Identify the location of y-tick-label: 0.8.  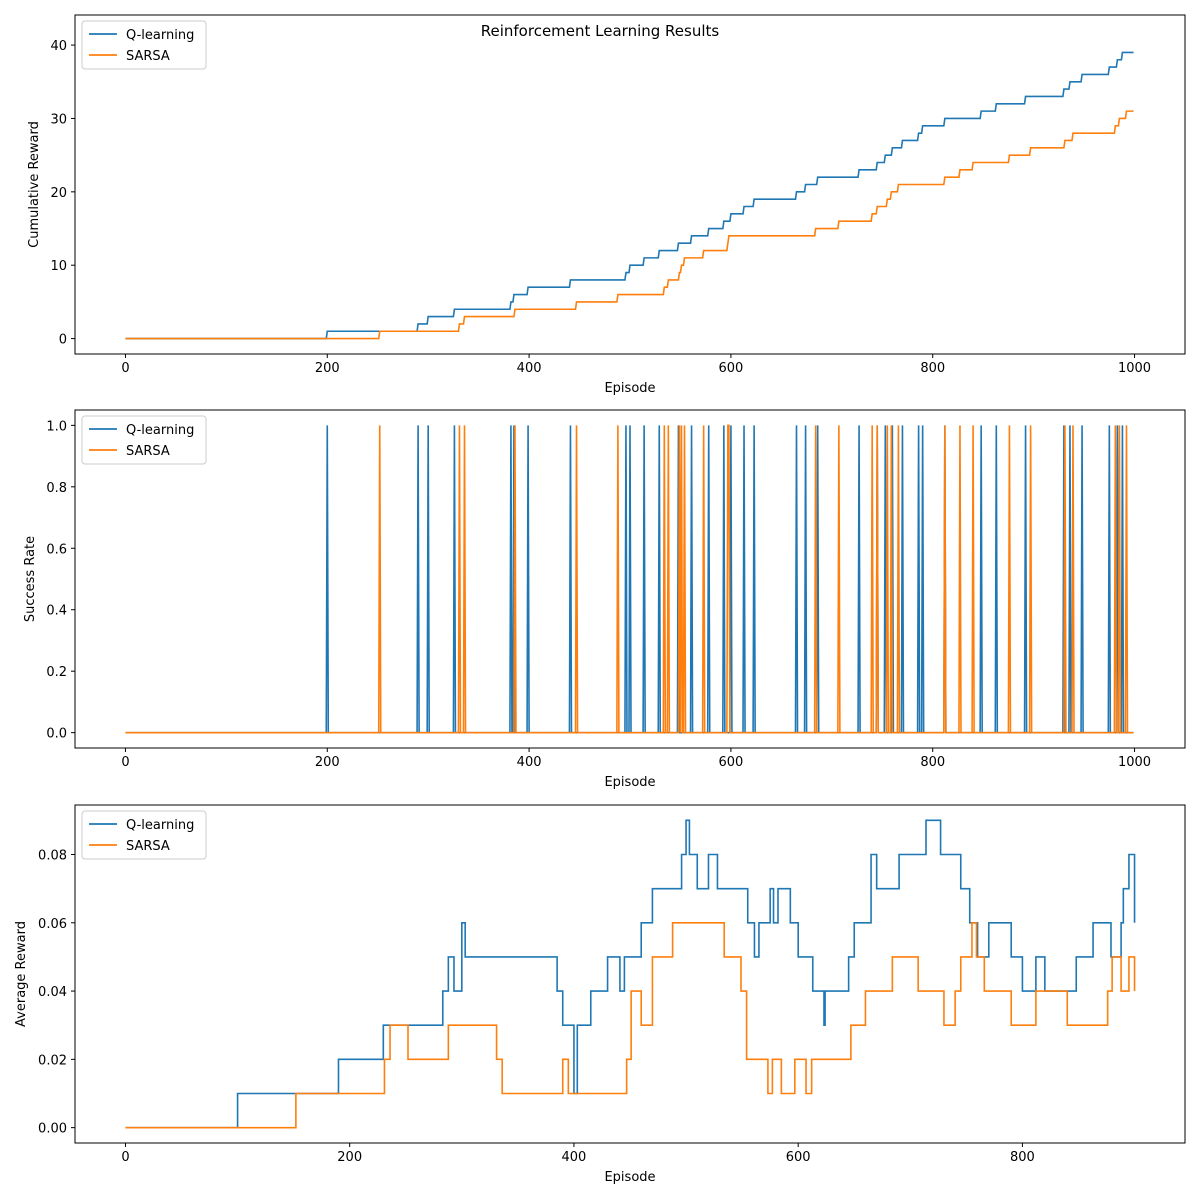
(56, 488).